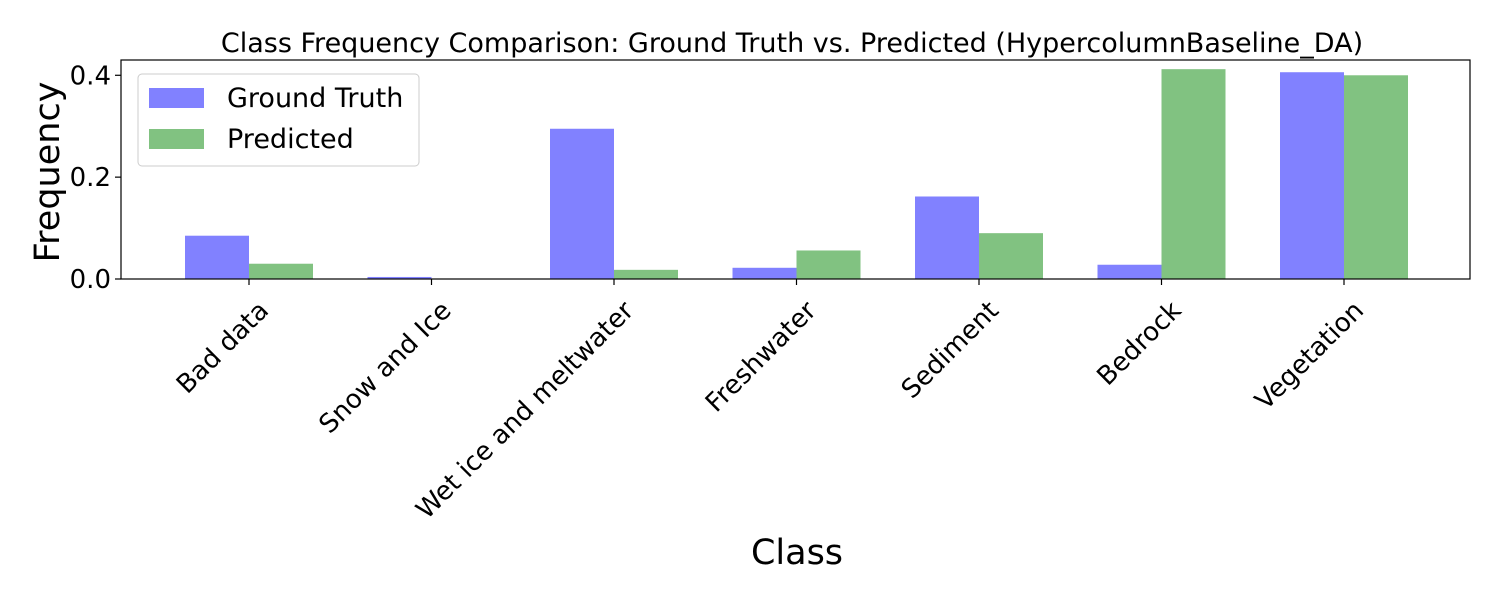  Describe the element at coordinates (950, 350) in the screenshot. I see `x-tick-label: Sediment` at that location.